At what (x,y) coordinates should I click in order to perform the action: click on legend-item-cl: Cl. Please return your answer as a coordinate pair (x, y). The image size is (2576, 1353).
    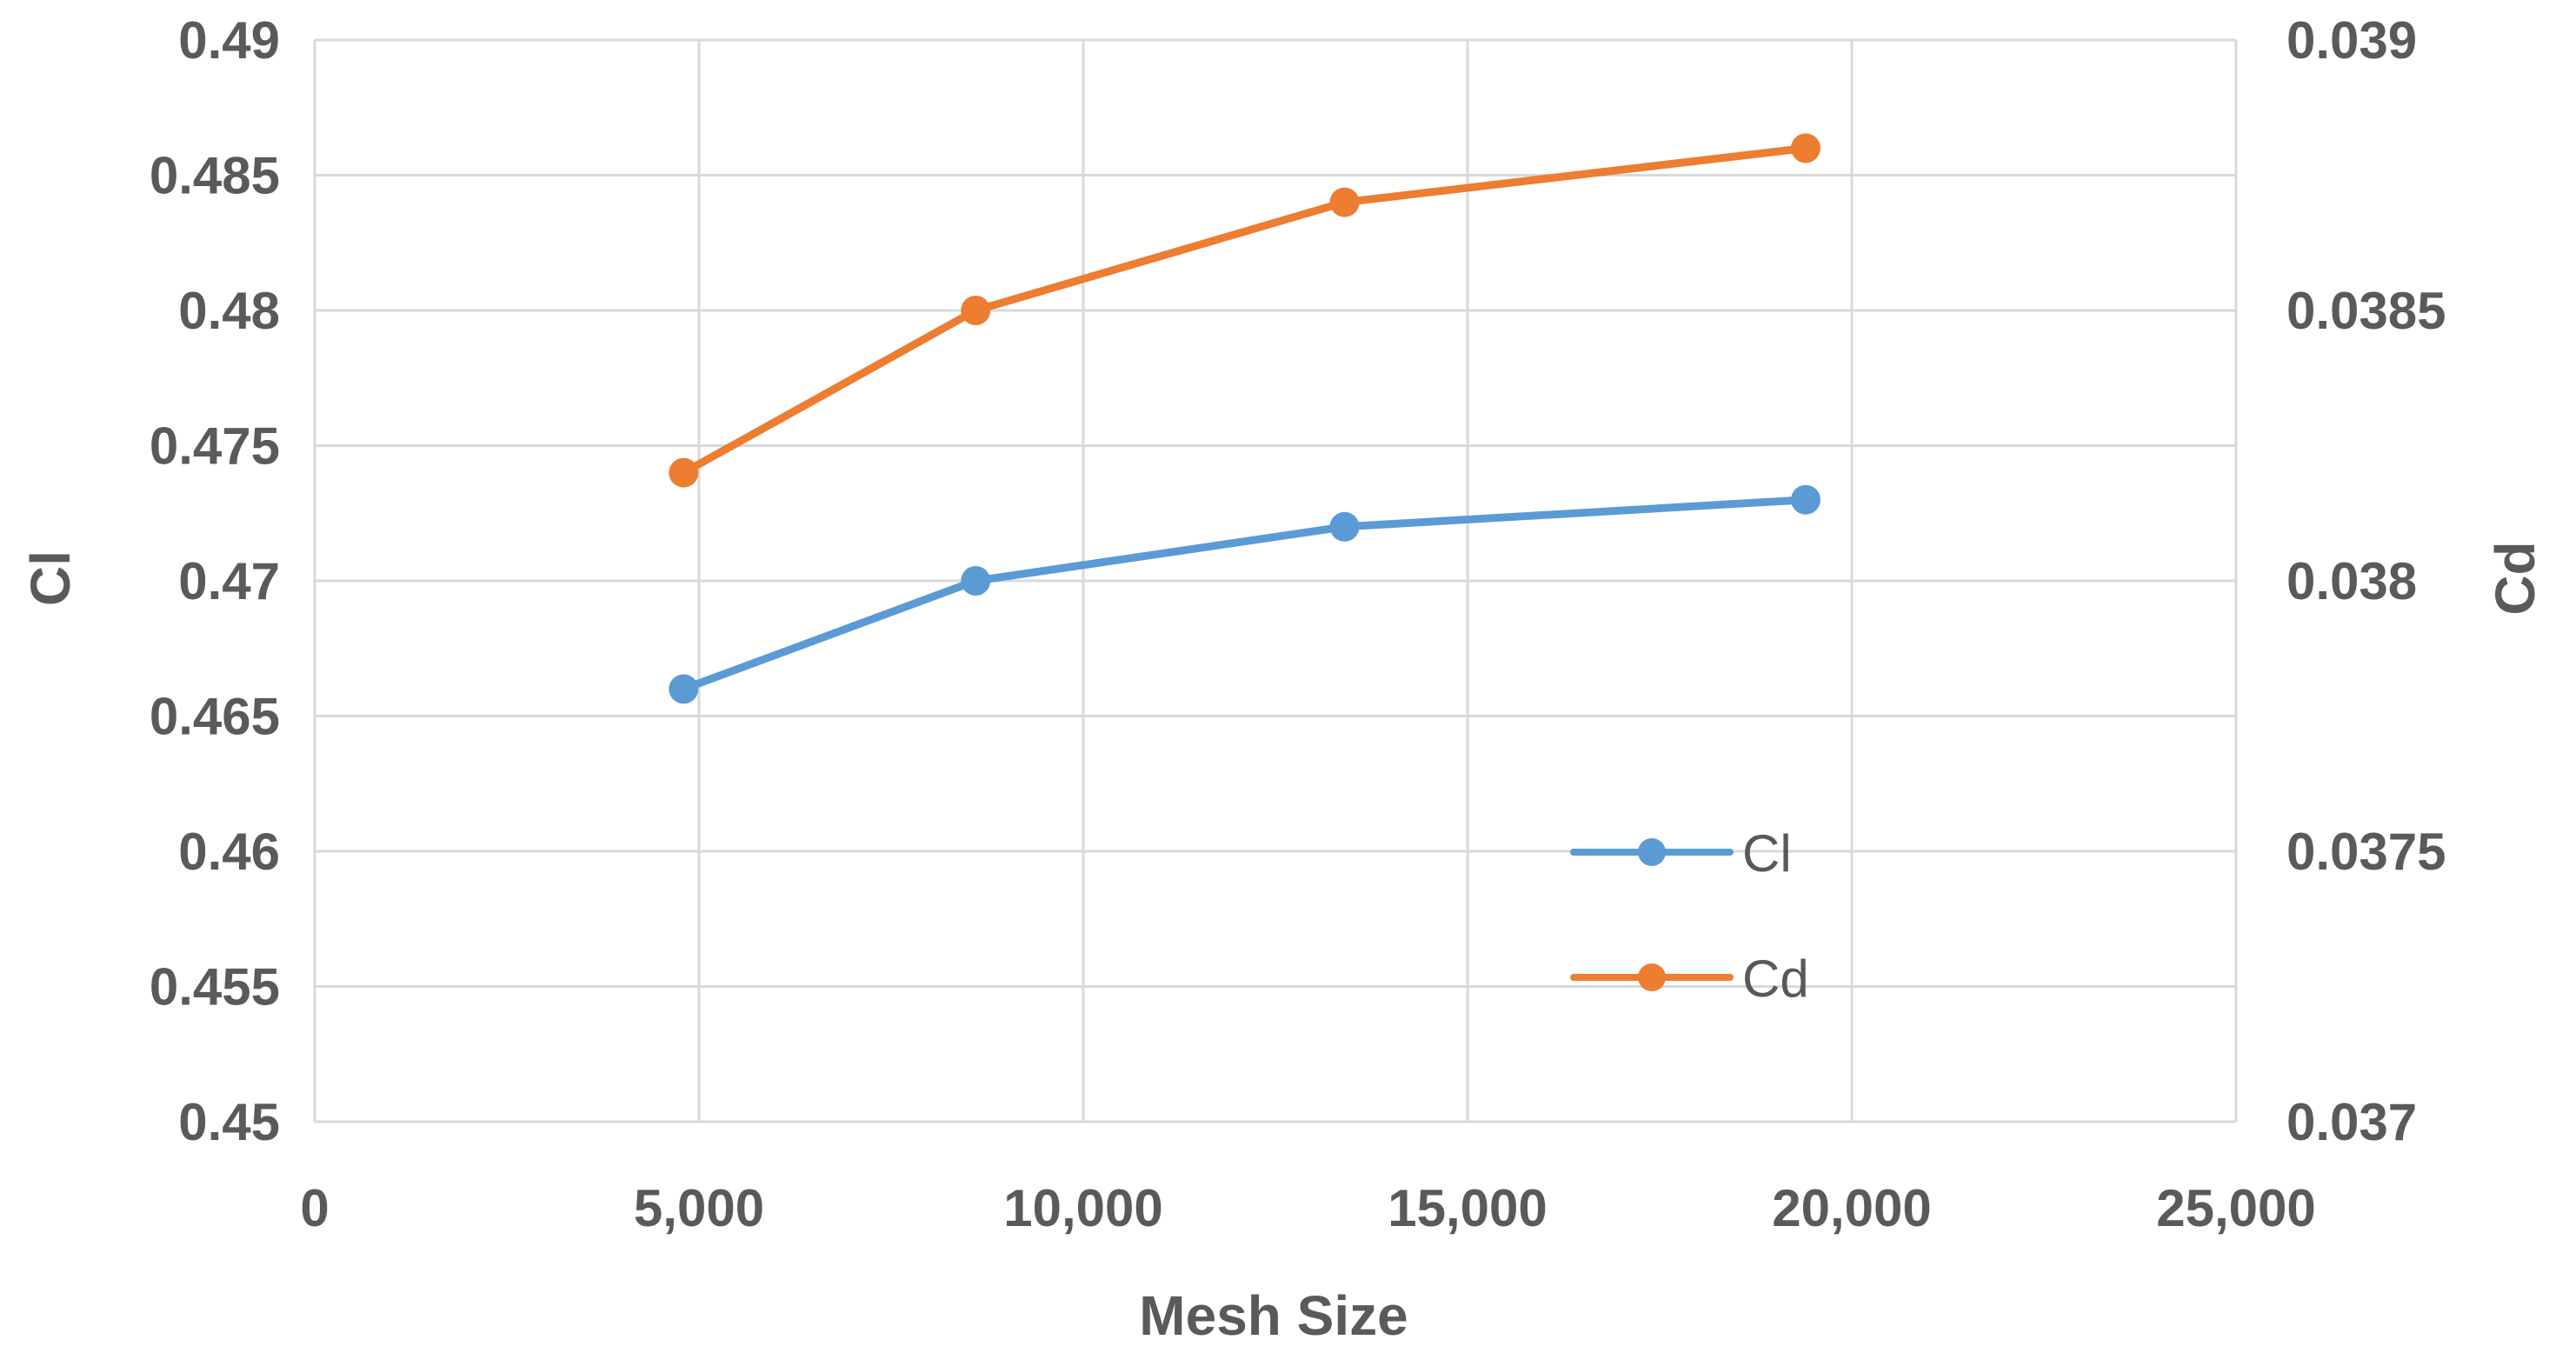
    Looking at the image, I should click on (1681, 854).